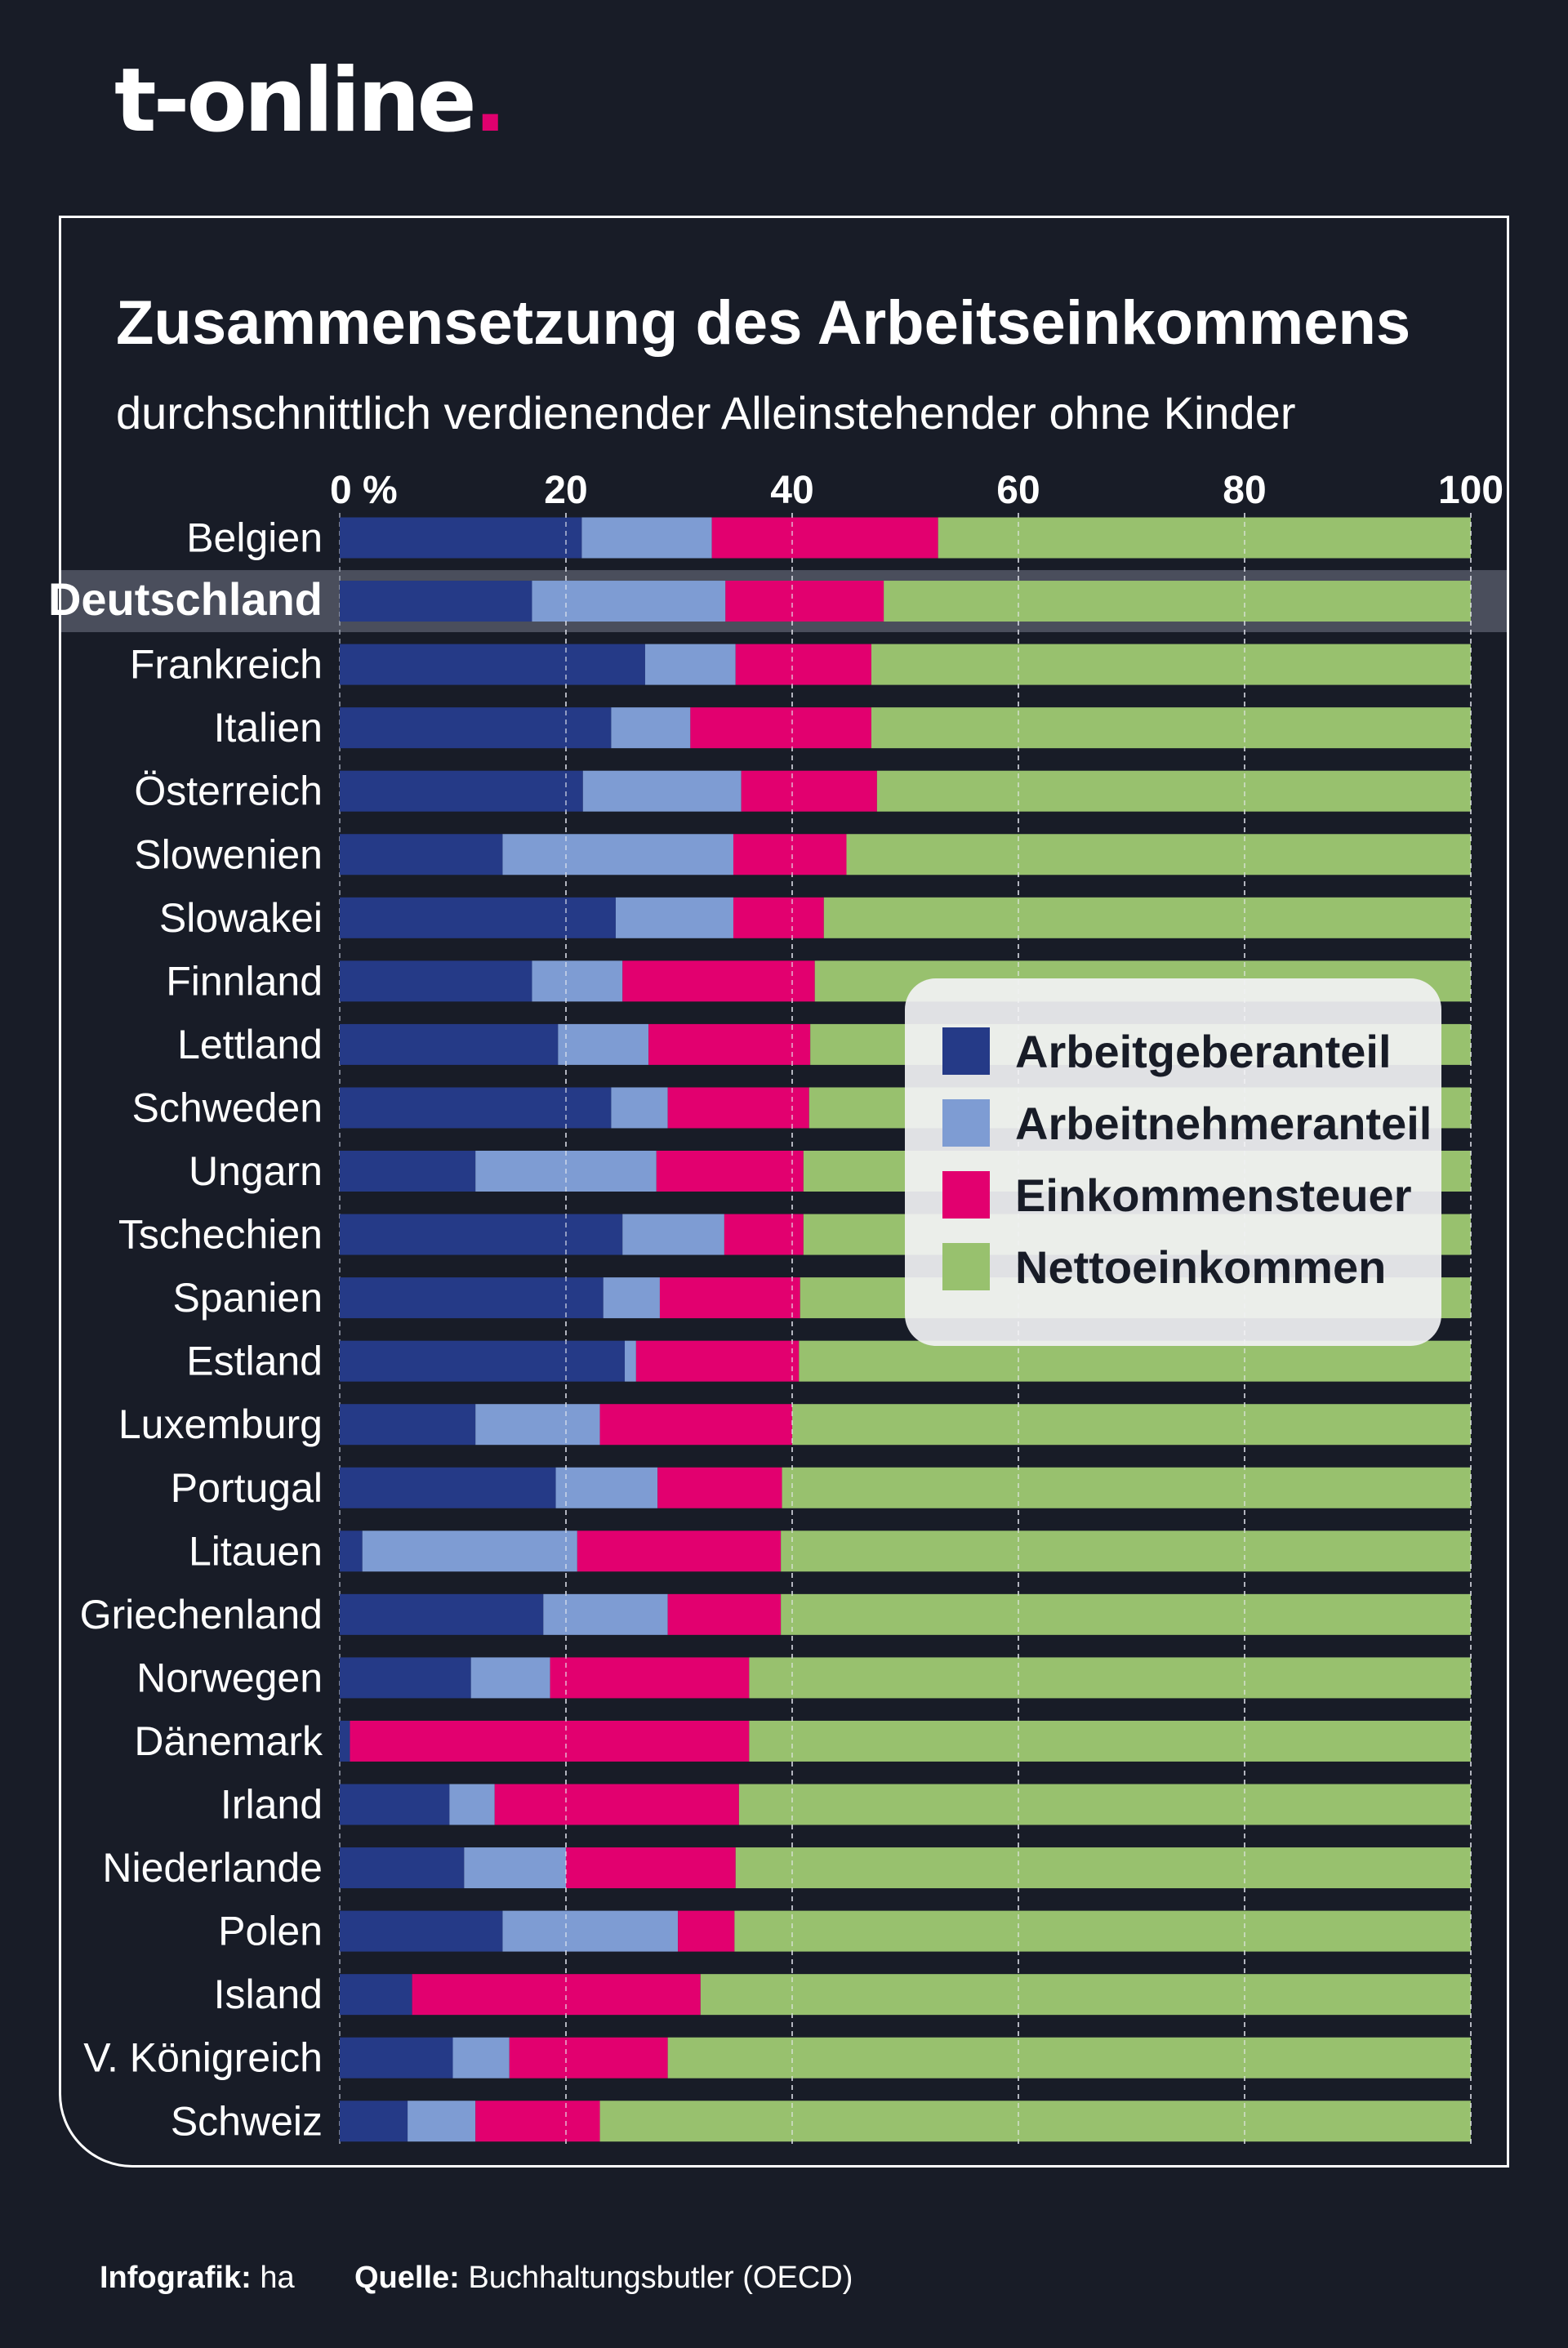 The image size is (1568, 2348). What do you see at coordinates (673, 1234) in the screenshot?
I see `bar-tschechien-arbeitnehmeranteil` at bounding box center [673, 1234].